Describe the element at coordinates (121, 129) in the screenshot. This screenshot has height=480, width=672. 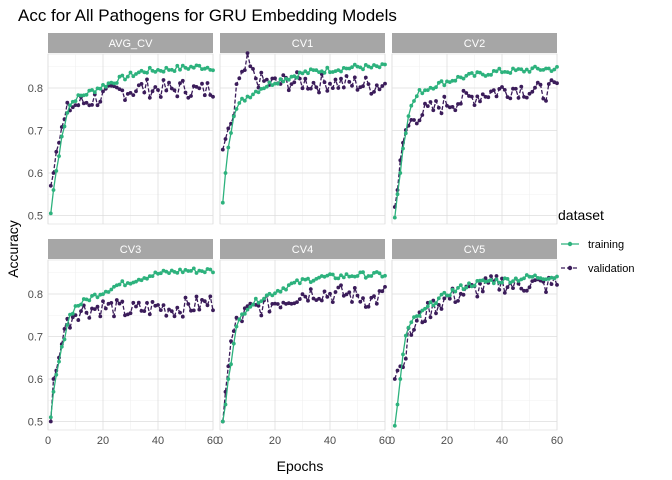
I see `facet-panel-avg-cv: AVG_CV 0.5 0.6 0.7 0.8` at that location.